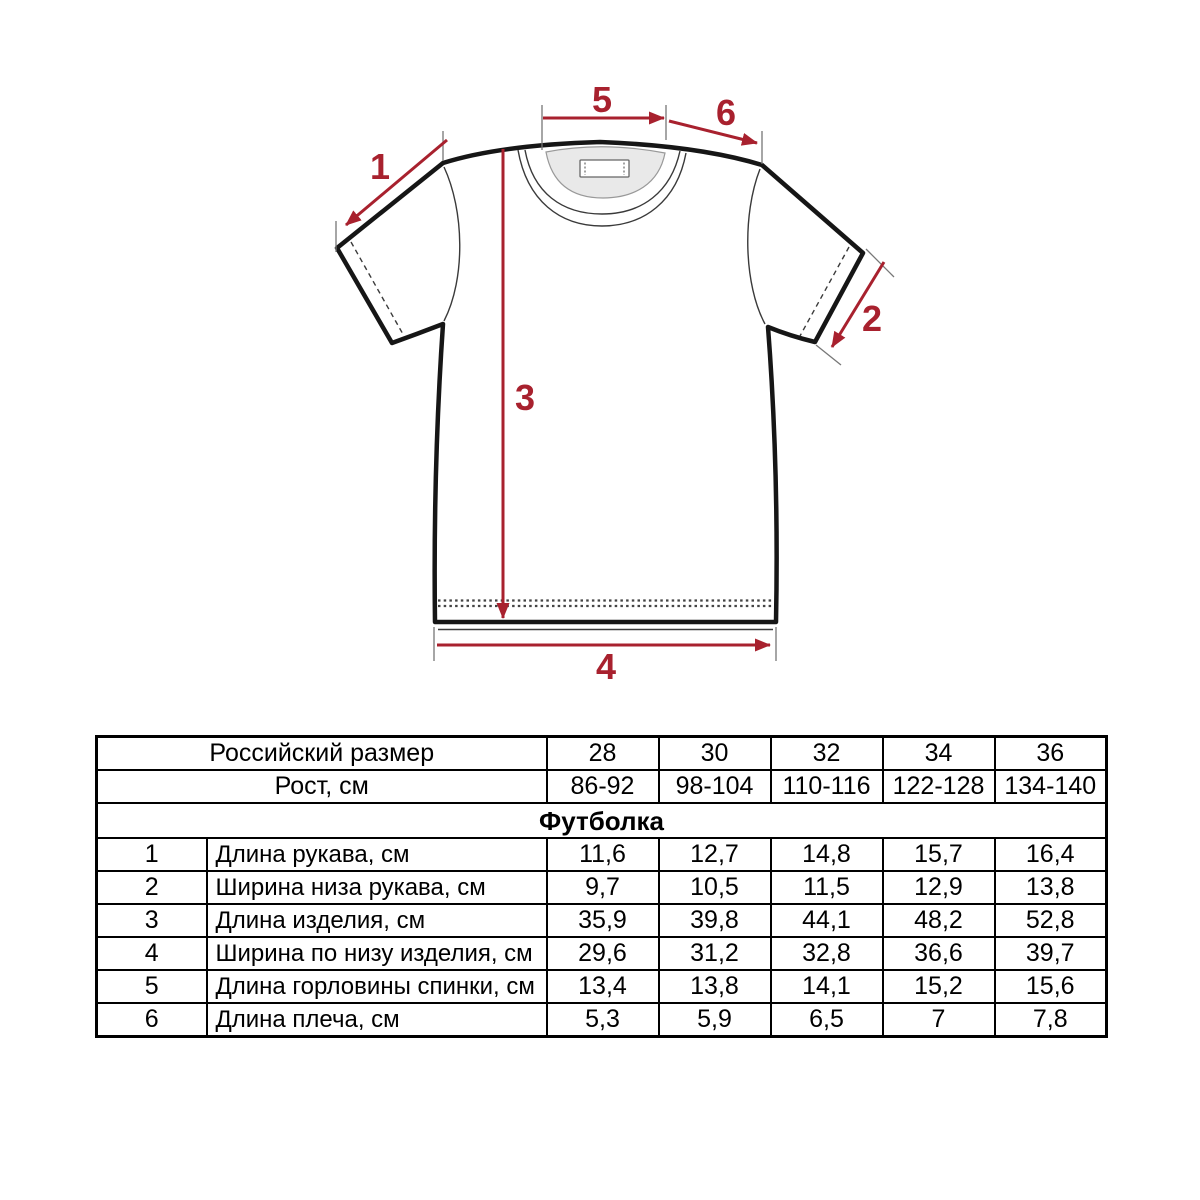  I want to click on label-4: 4, so click(606, 666).